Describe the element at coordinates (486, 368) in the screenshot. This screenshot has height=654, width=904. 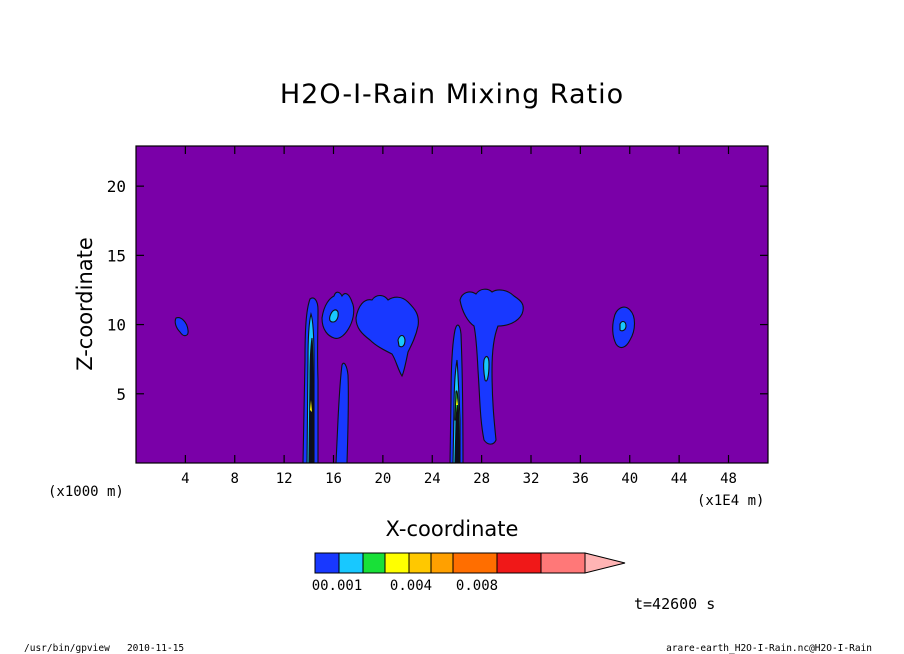
I see `contour-cloud-x29-detail` at that location.